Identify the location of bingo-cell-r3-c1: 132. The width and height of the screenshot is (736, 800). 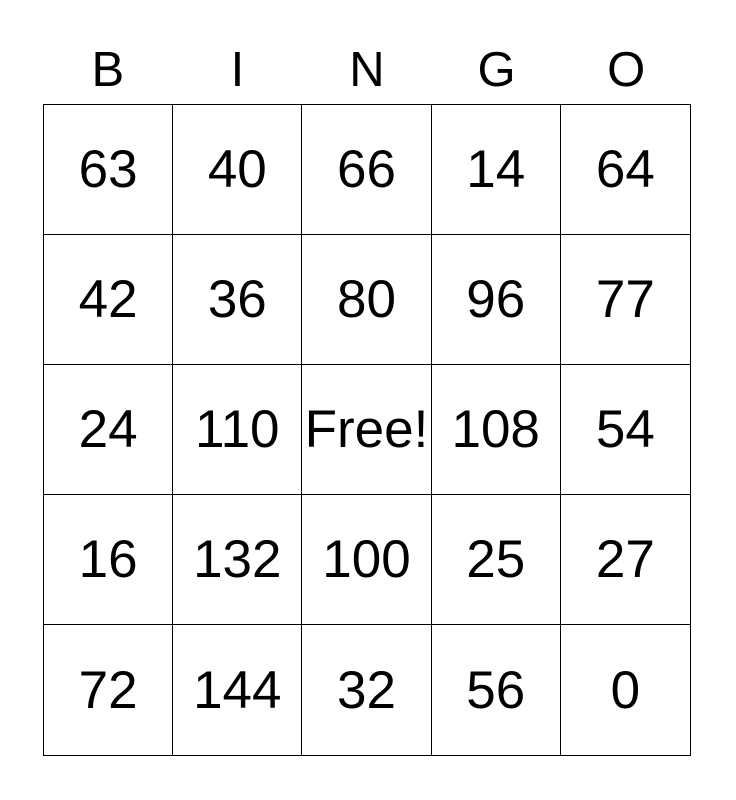
(238, 560).